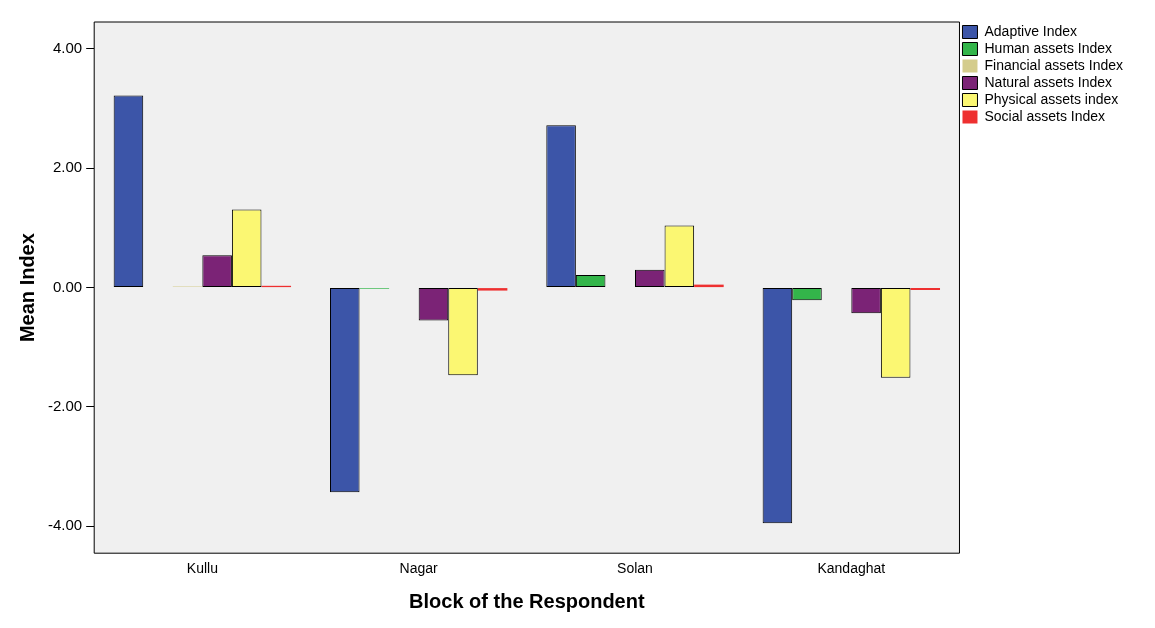  What do you see at coordinates (1048, 81) in the screenshot?
I see `legend-label: Natural assets Index` at bounding box center [1048, 81].